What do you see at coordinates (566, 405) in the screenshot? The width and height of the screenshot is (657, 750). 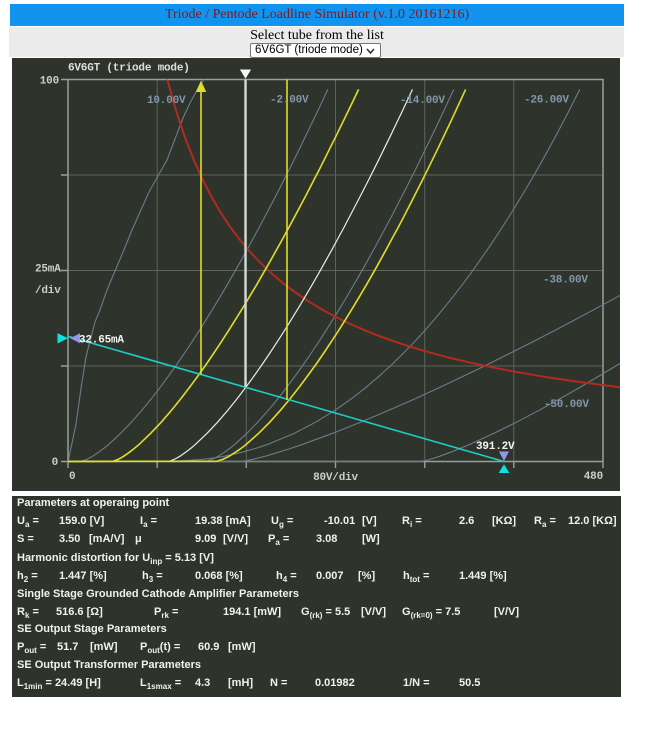 I see `svg-text: -50.00V` at bounding box center [566, 405].